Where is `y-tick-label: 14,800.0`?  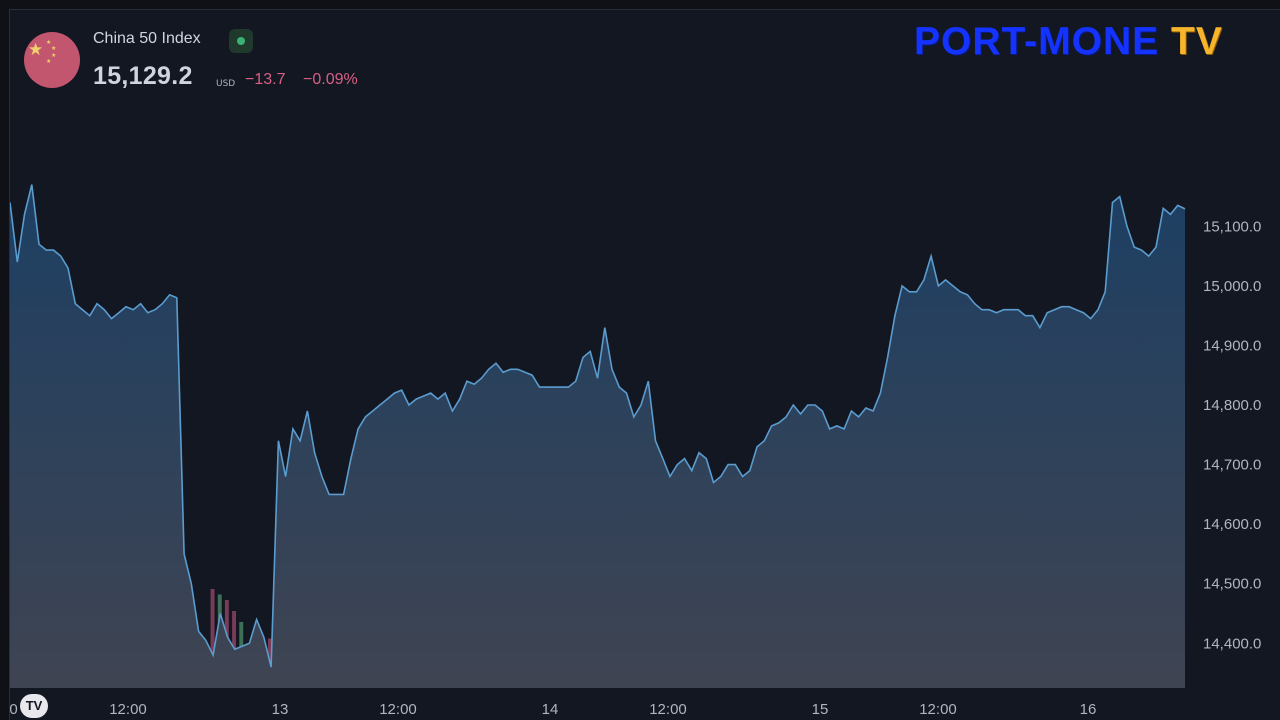
y-tick-label: 14,800.0 is located at coordinates (1232, 405).